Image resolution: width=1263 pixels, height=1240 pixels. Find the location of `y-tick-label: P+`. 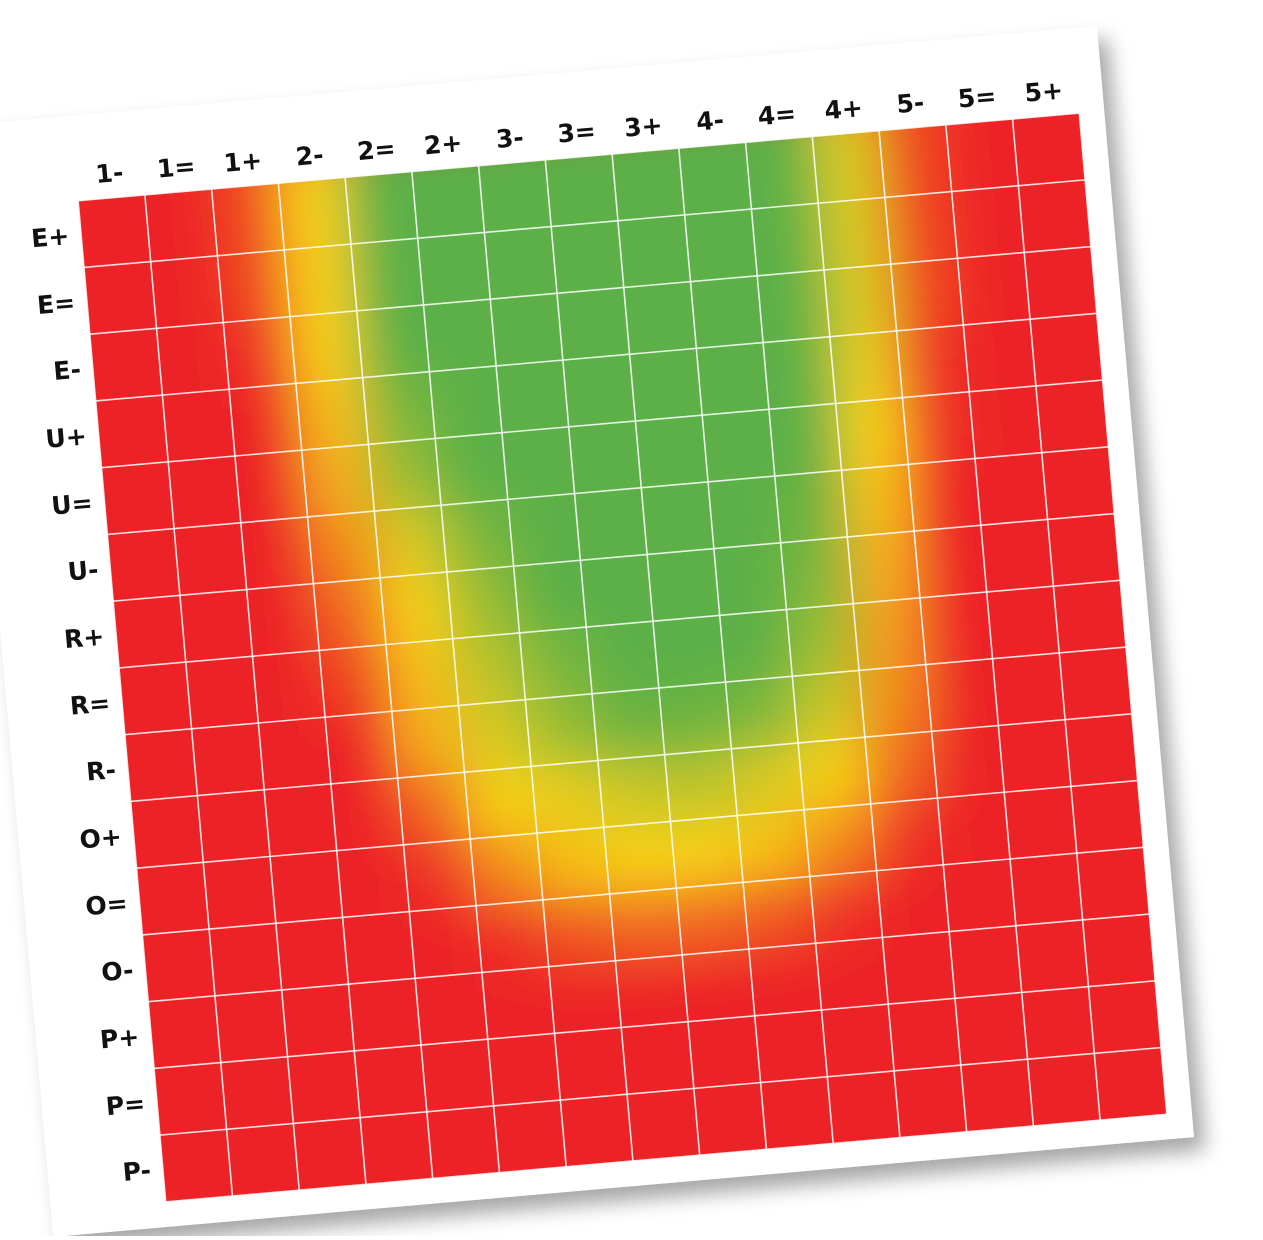

y-tick-label: P+ is located at coordinates (120, 1038).